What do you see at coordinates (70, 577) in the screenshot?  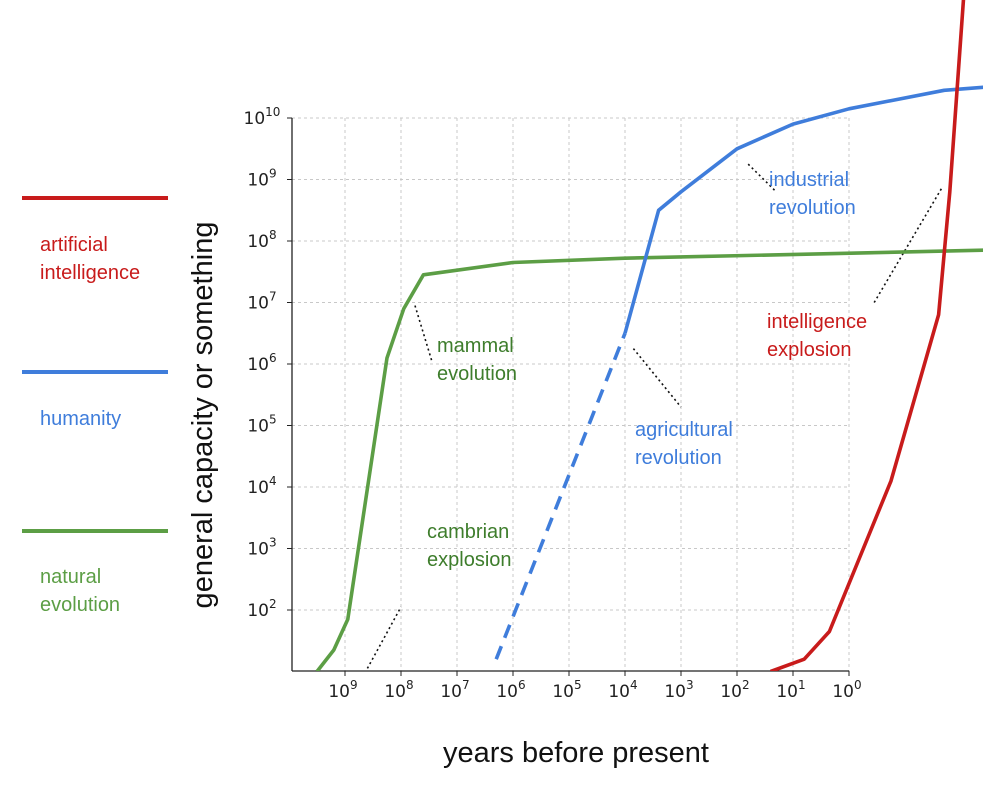 I see `legend-label-line: natural` at bounding box center [70, 577].